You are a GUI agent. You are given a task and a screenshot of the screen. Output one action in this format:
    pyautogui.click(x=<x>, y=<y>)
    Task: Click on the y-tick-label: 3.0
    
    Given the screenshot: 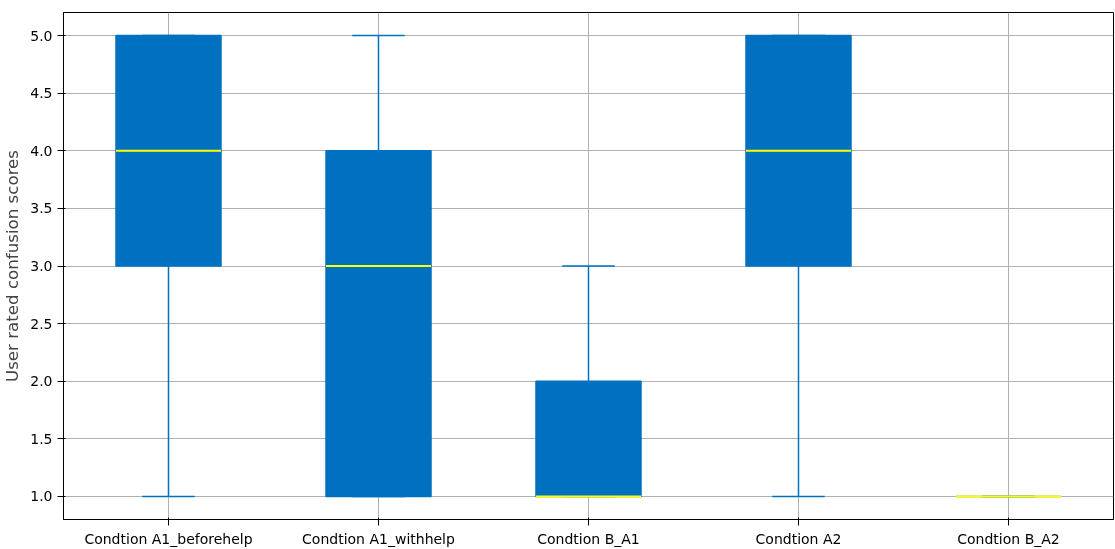 What is the action you would take?
    pyautogui.click(x=41, y=266)
    